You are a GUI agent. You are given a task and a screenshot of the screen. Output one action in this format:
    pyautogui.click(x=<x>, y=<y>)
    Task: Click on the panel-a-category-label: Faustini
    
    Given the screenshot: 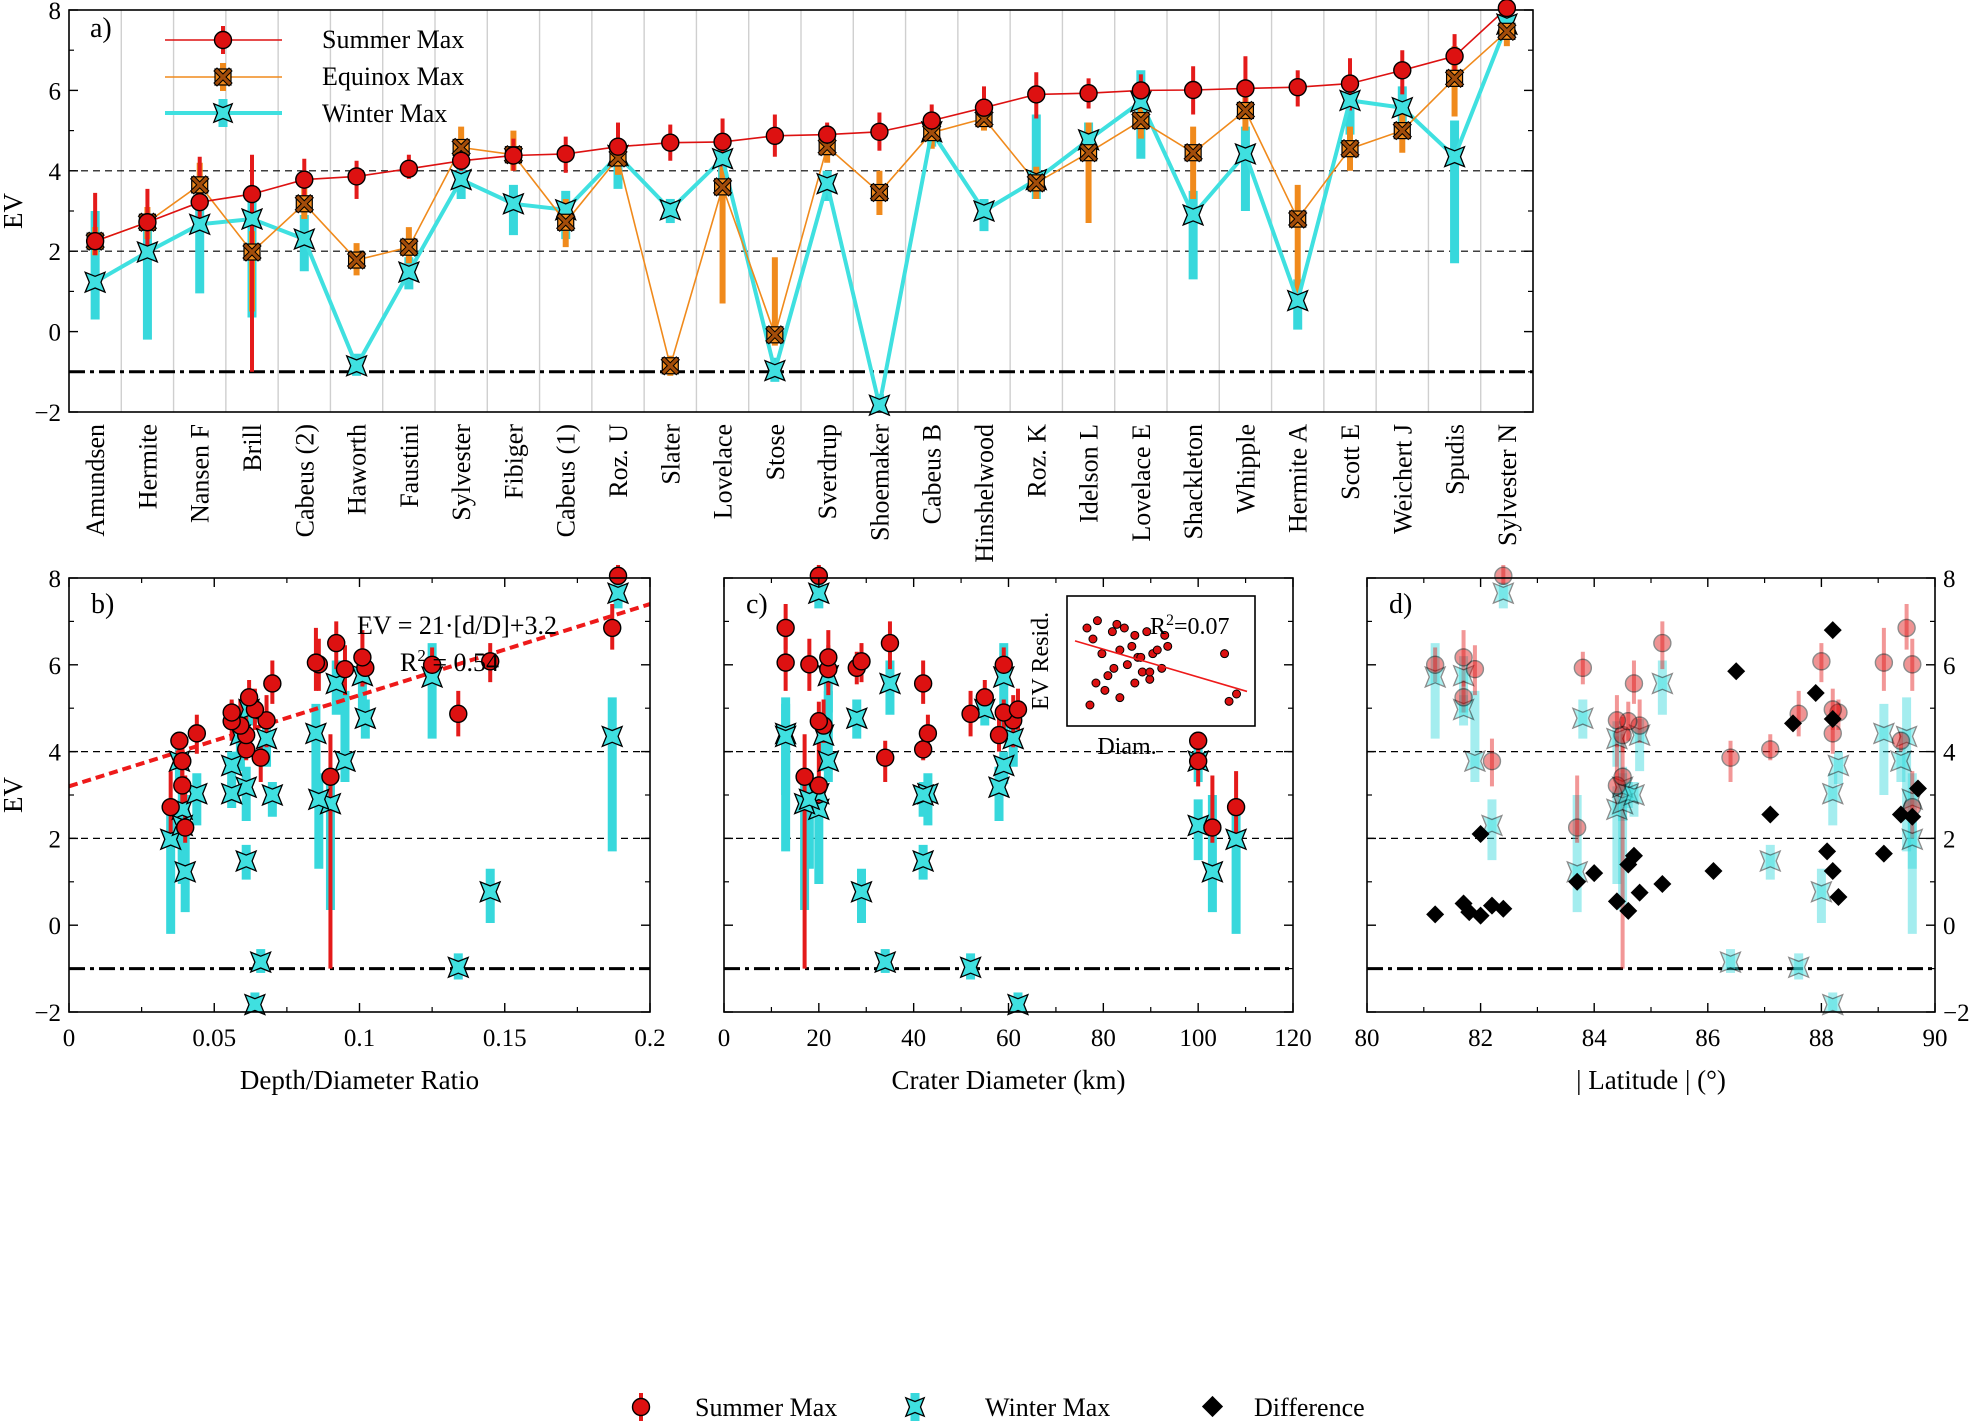 What is the action you would take?
    pyautogui.click(x=409, y=466)
    